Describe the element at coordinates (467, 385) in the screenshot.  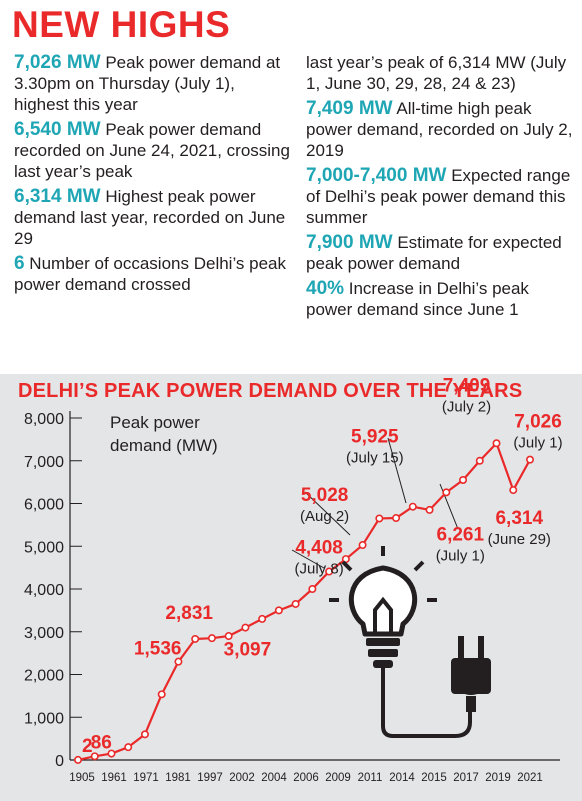
I see `data-label: 7,409` at that location.